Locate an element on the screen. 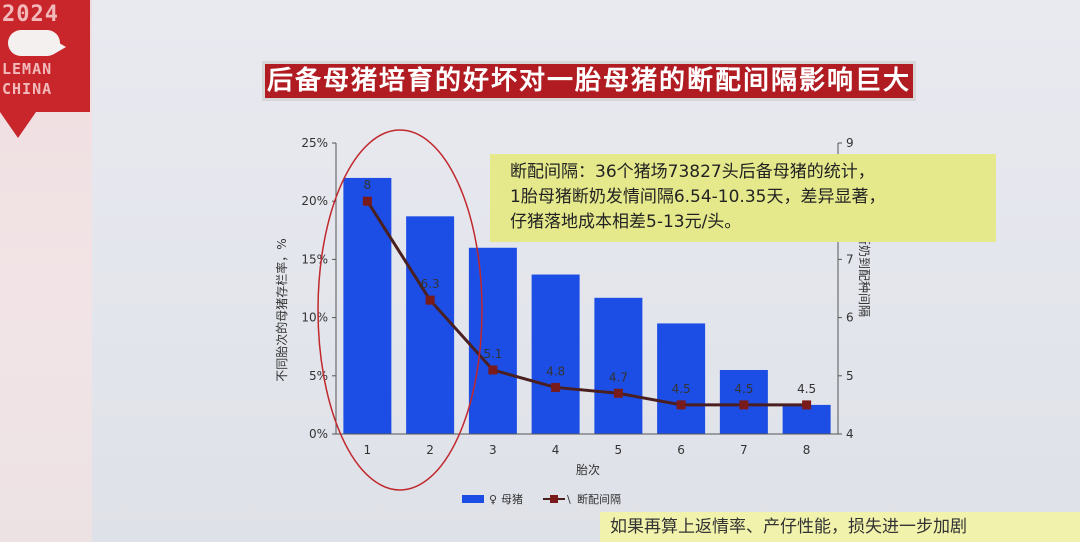 The width and height of the screenshot is (1080, 542). x-tick-label: 8 is located at coordinates (807, 450).